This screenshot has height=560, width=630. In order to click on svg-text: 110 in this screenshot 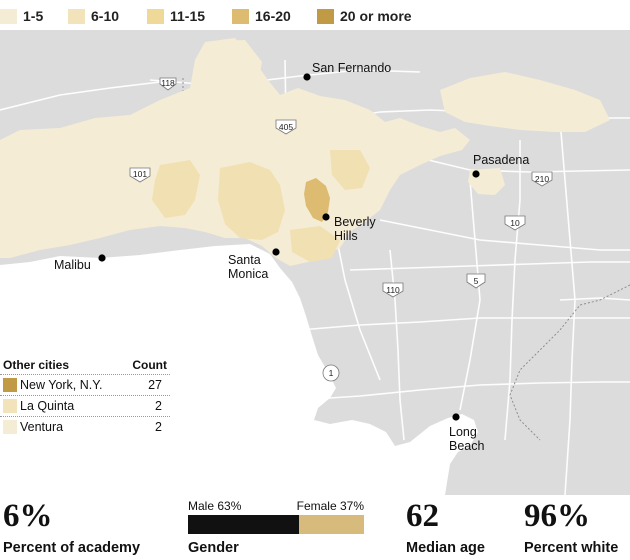, I will do `click(393, 290)`.